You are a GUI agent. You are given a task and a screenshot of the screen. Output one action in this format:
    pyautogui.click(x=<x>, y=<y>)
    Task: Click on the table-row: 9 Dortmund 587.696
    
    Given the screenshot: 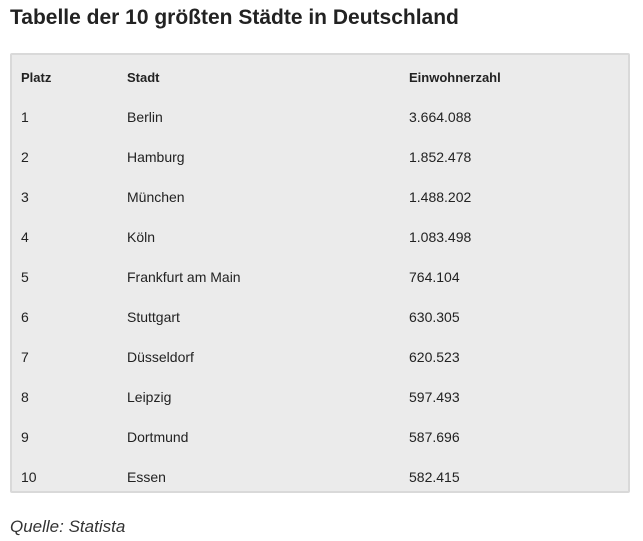 What is the action you would take?
    pyautogui.click(x=320, y=437)
    